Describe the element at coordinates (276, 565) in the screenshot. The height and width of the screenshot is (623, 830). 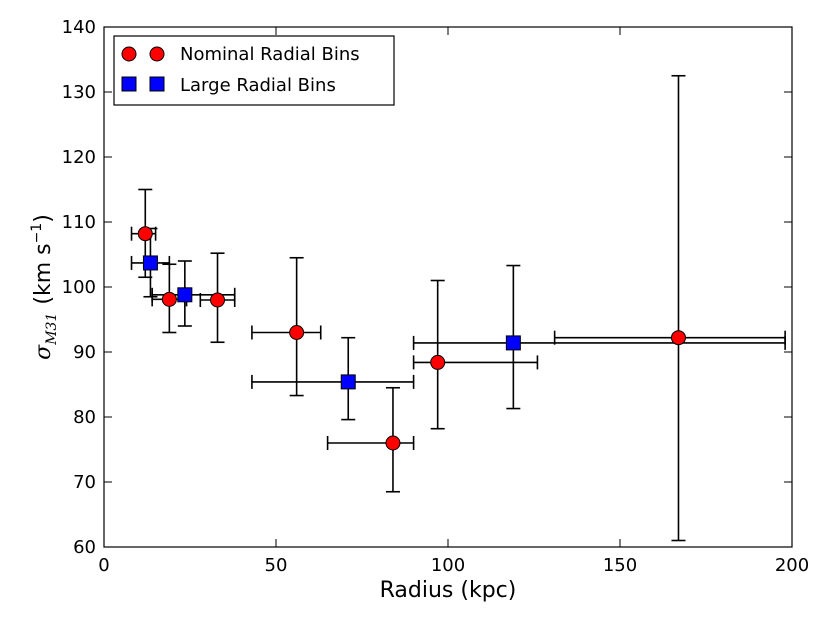
I see `x-tick-label: 50` at that location.